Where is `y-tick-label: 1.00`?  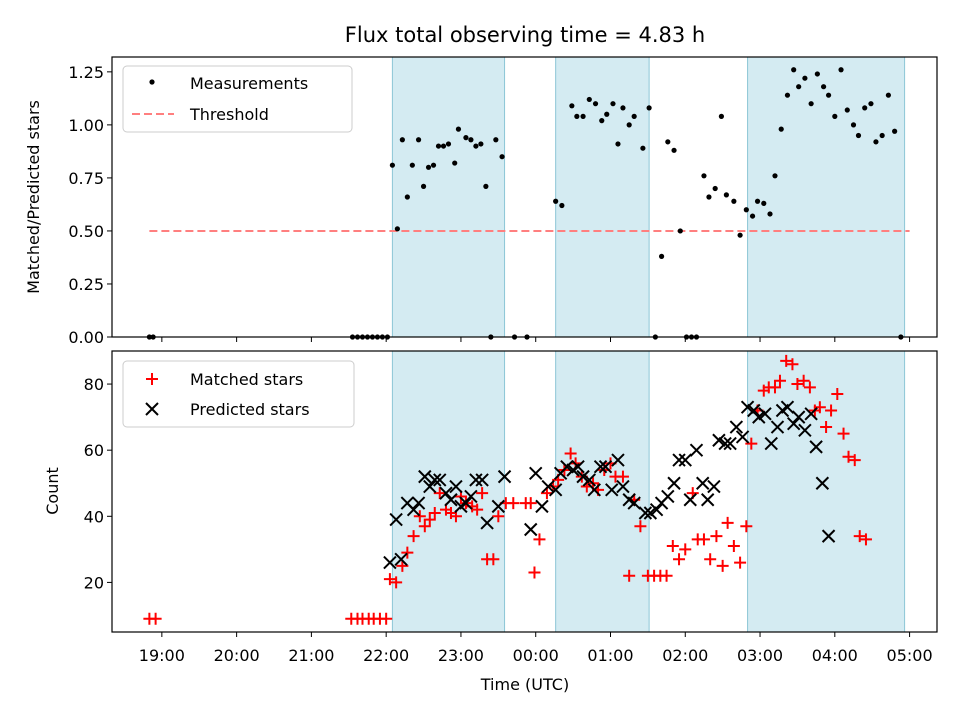
y-tick-label: 1.00 is located at coordinates (86, 125).